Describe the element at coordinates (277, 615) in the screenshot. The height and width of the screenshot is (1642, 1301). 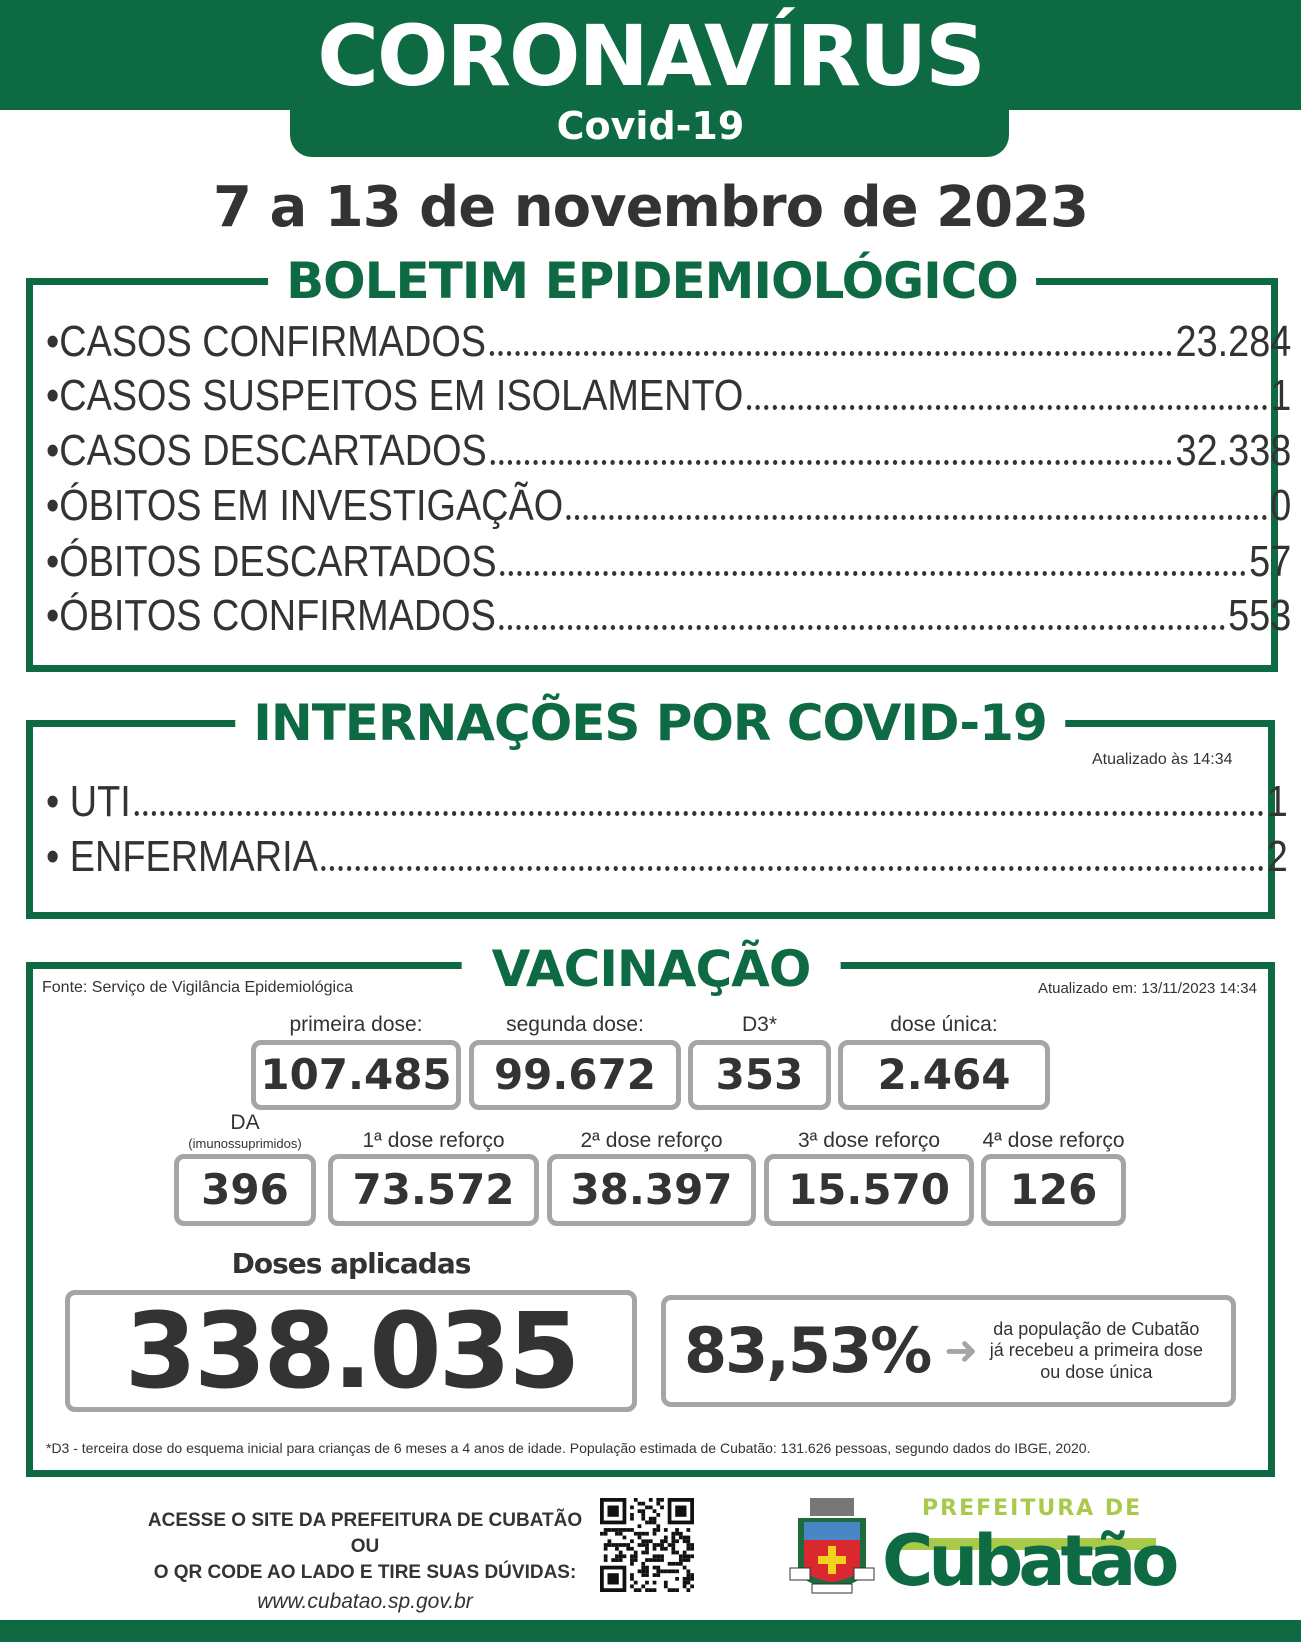
I see `row-label: ÓBITOS CONFIRMADOS` at that location.